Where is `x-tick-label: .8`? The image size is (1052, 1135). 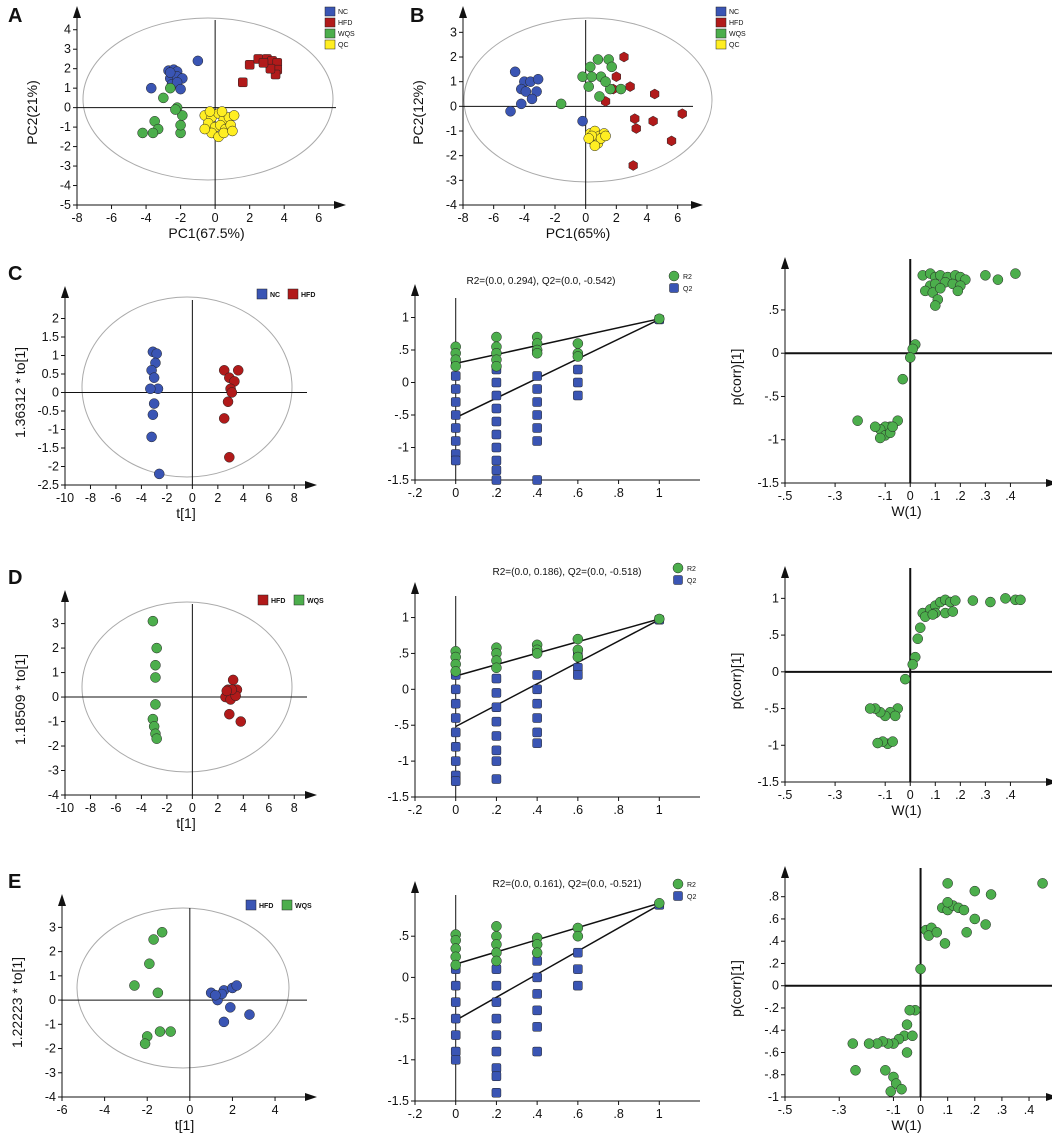 x-tick-label: .8 is located at coordinates (618, 493).